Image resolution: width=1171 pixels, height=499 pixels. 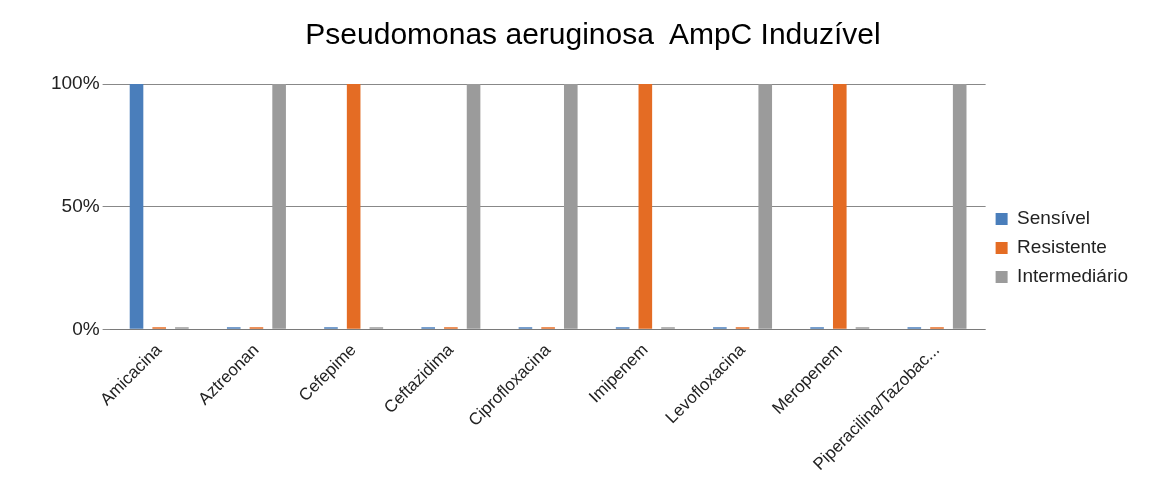 I want to click on legend-label: Resistente, so click(x=1062, y=247).